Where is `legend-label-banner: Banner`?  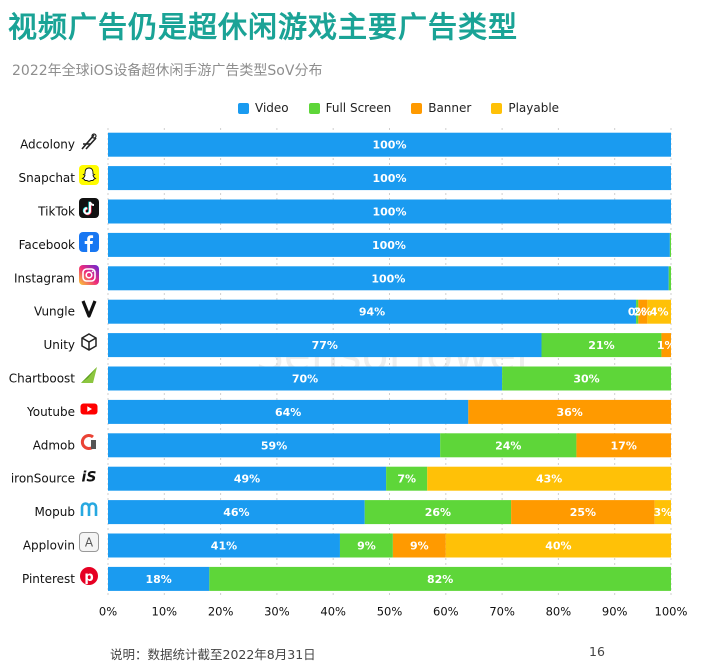
legend-label-banner: Banner is located at coordinates (450, 108).